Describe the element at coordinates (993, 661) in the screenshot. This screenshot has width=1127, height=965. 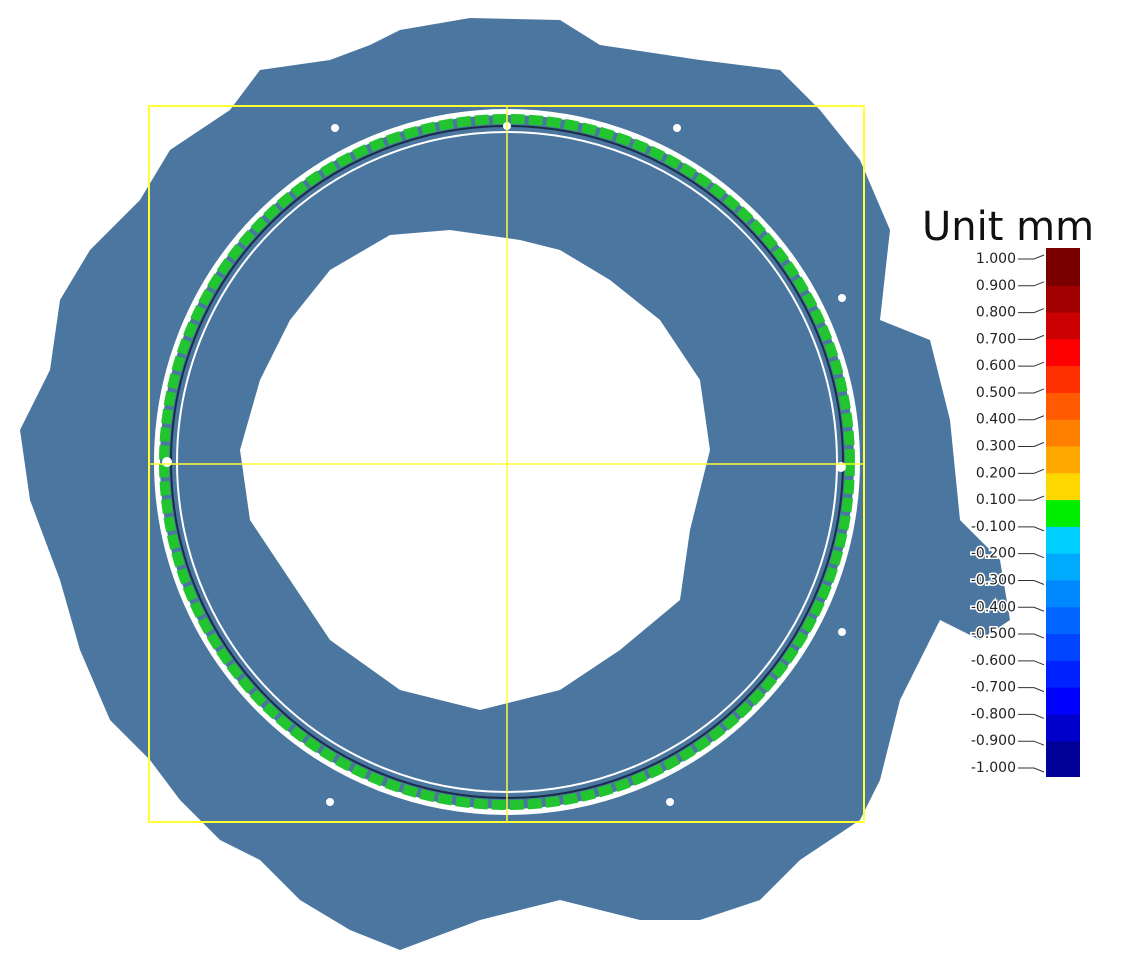
I see `legend-label: -0.600` at that location.